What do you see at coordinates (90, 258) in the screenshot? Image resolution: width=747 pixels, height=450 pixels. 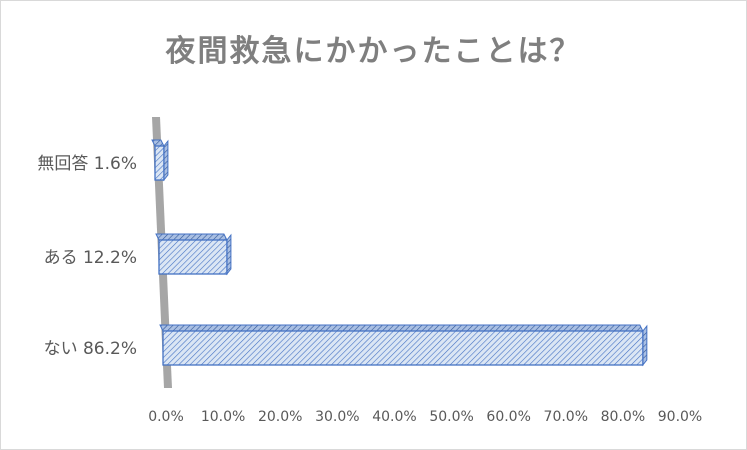 I see `category-label-2: ある 12.2%` at bounding box center [90, 258].